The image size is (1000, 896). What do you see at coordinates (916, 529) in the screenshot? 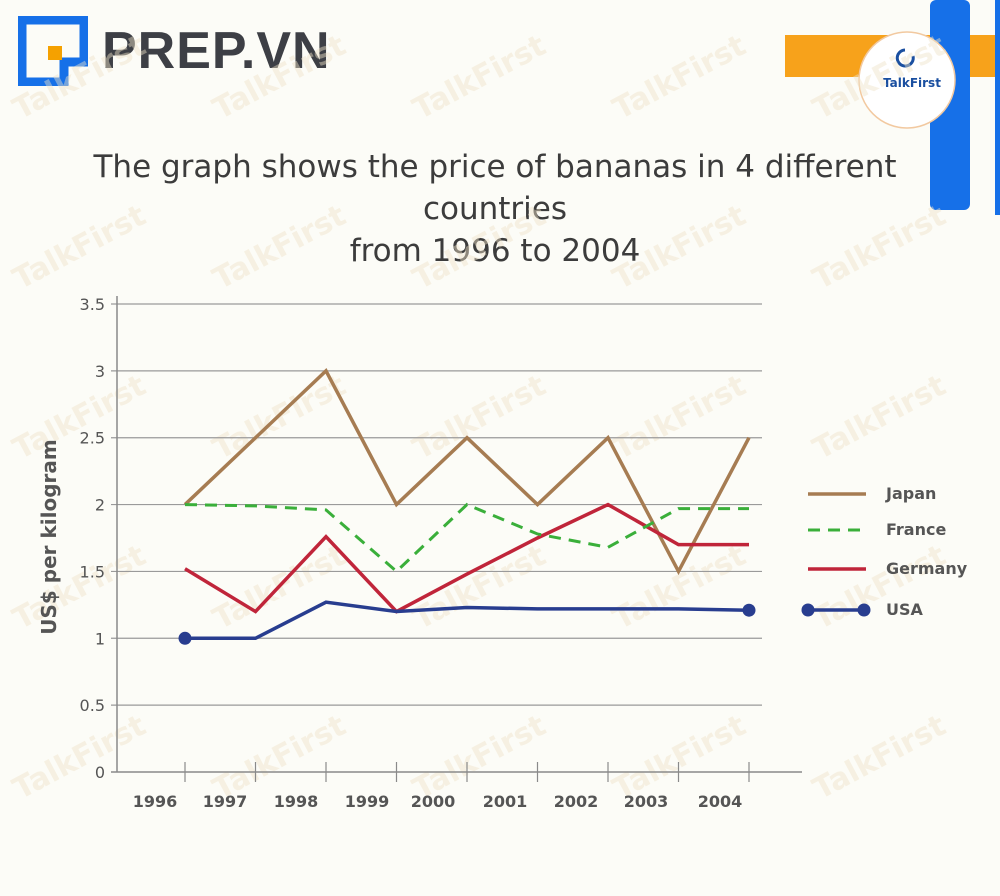
I see `legend-label-france: France` at bounding box center [916, 529].